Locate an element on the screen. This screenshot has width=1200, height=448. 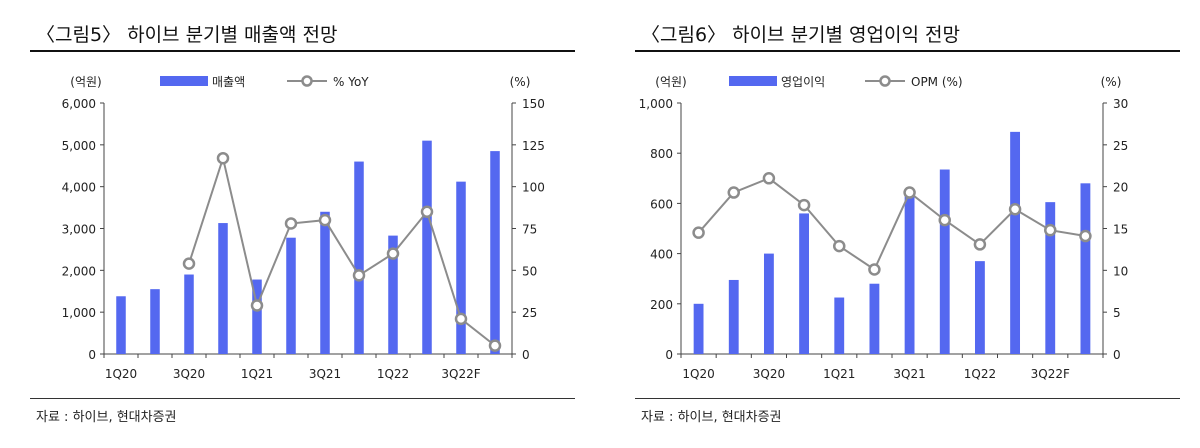
y-axis-right-label: (%) is located at coordinates (1111, 82).